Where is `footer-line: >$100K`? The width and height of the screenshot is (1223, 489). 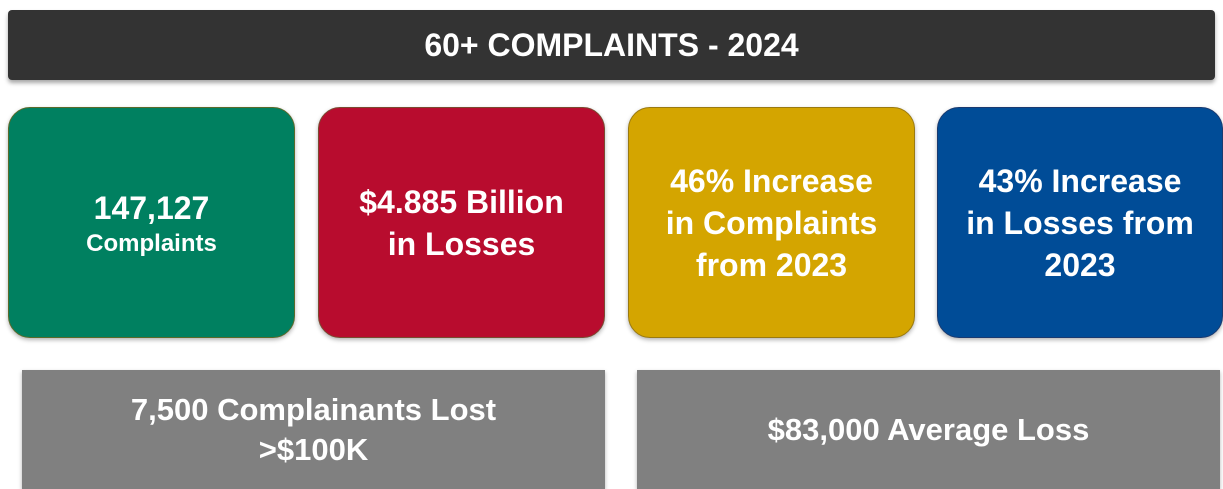
footer-line: >$100K is located at coordinates (313, 449).